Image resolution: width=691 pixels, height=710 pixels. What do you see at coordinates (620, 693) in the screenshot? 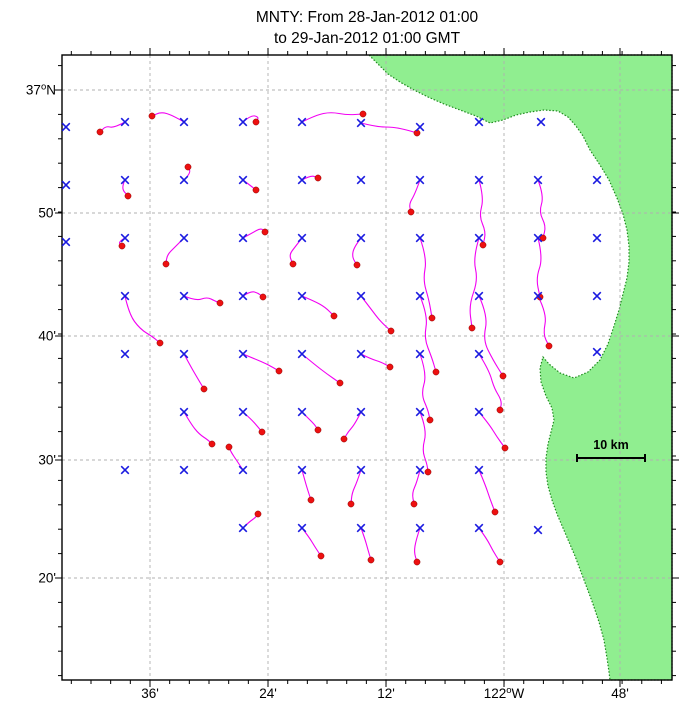
I see `longitude-tick-label: 48'` at bounding box center [620, 693].